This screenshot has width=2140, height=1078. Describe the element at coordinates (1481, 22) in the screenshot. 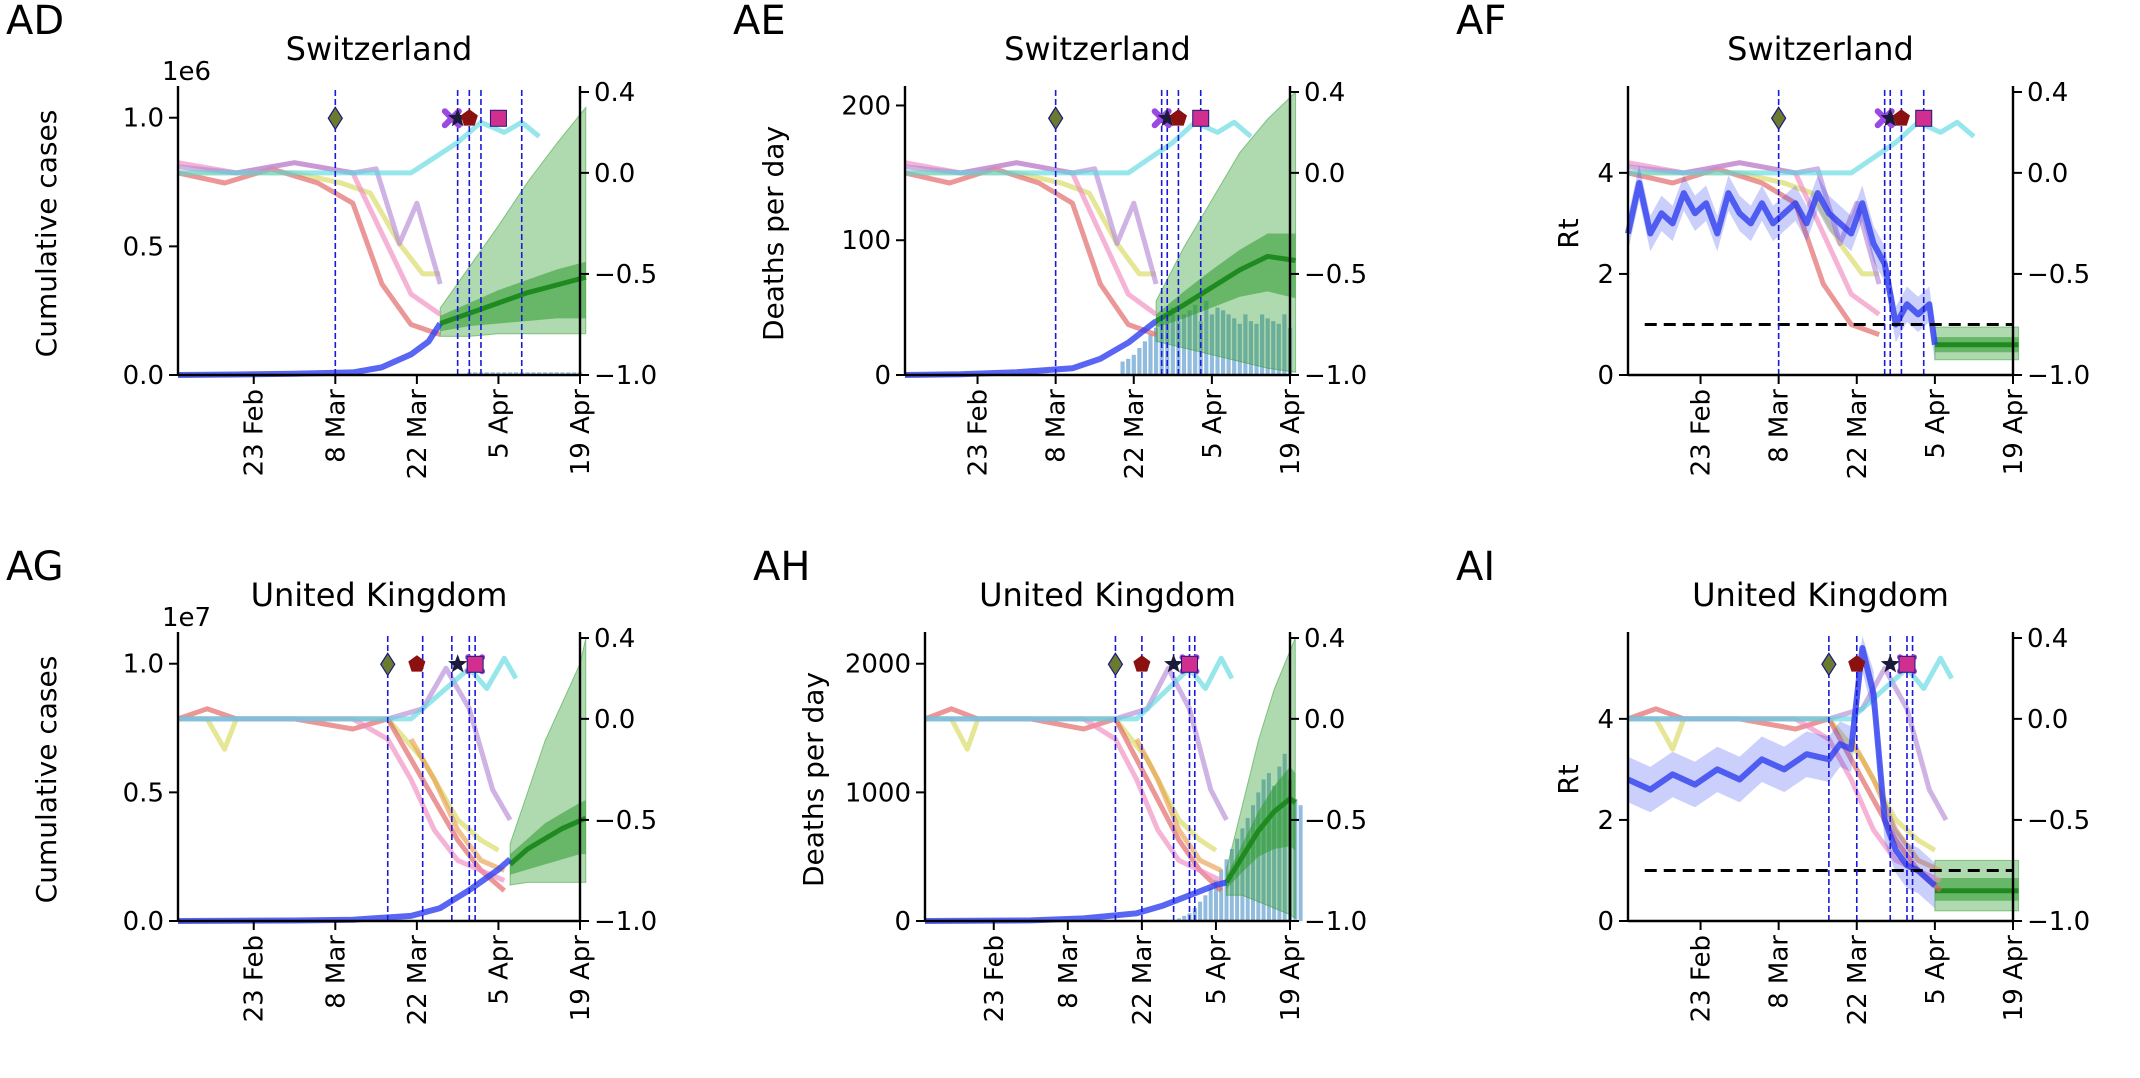

I see `panel-label: AF` at that location.